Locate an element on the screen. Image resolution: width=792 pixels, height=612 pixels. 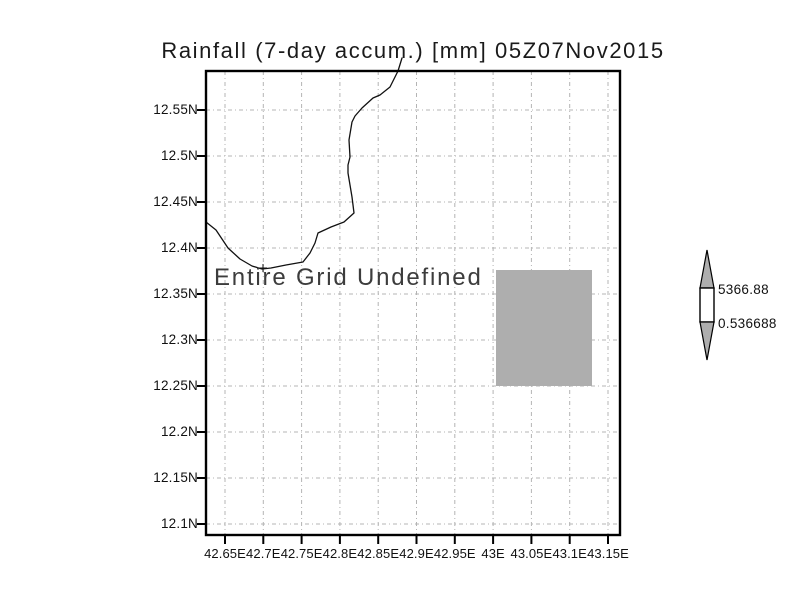
colorbar-max-label: 5366.88 is located at coordinates (743, 289).